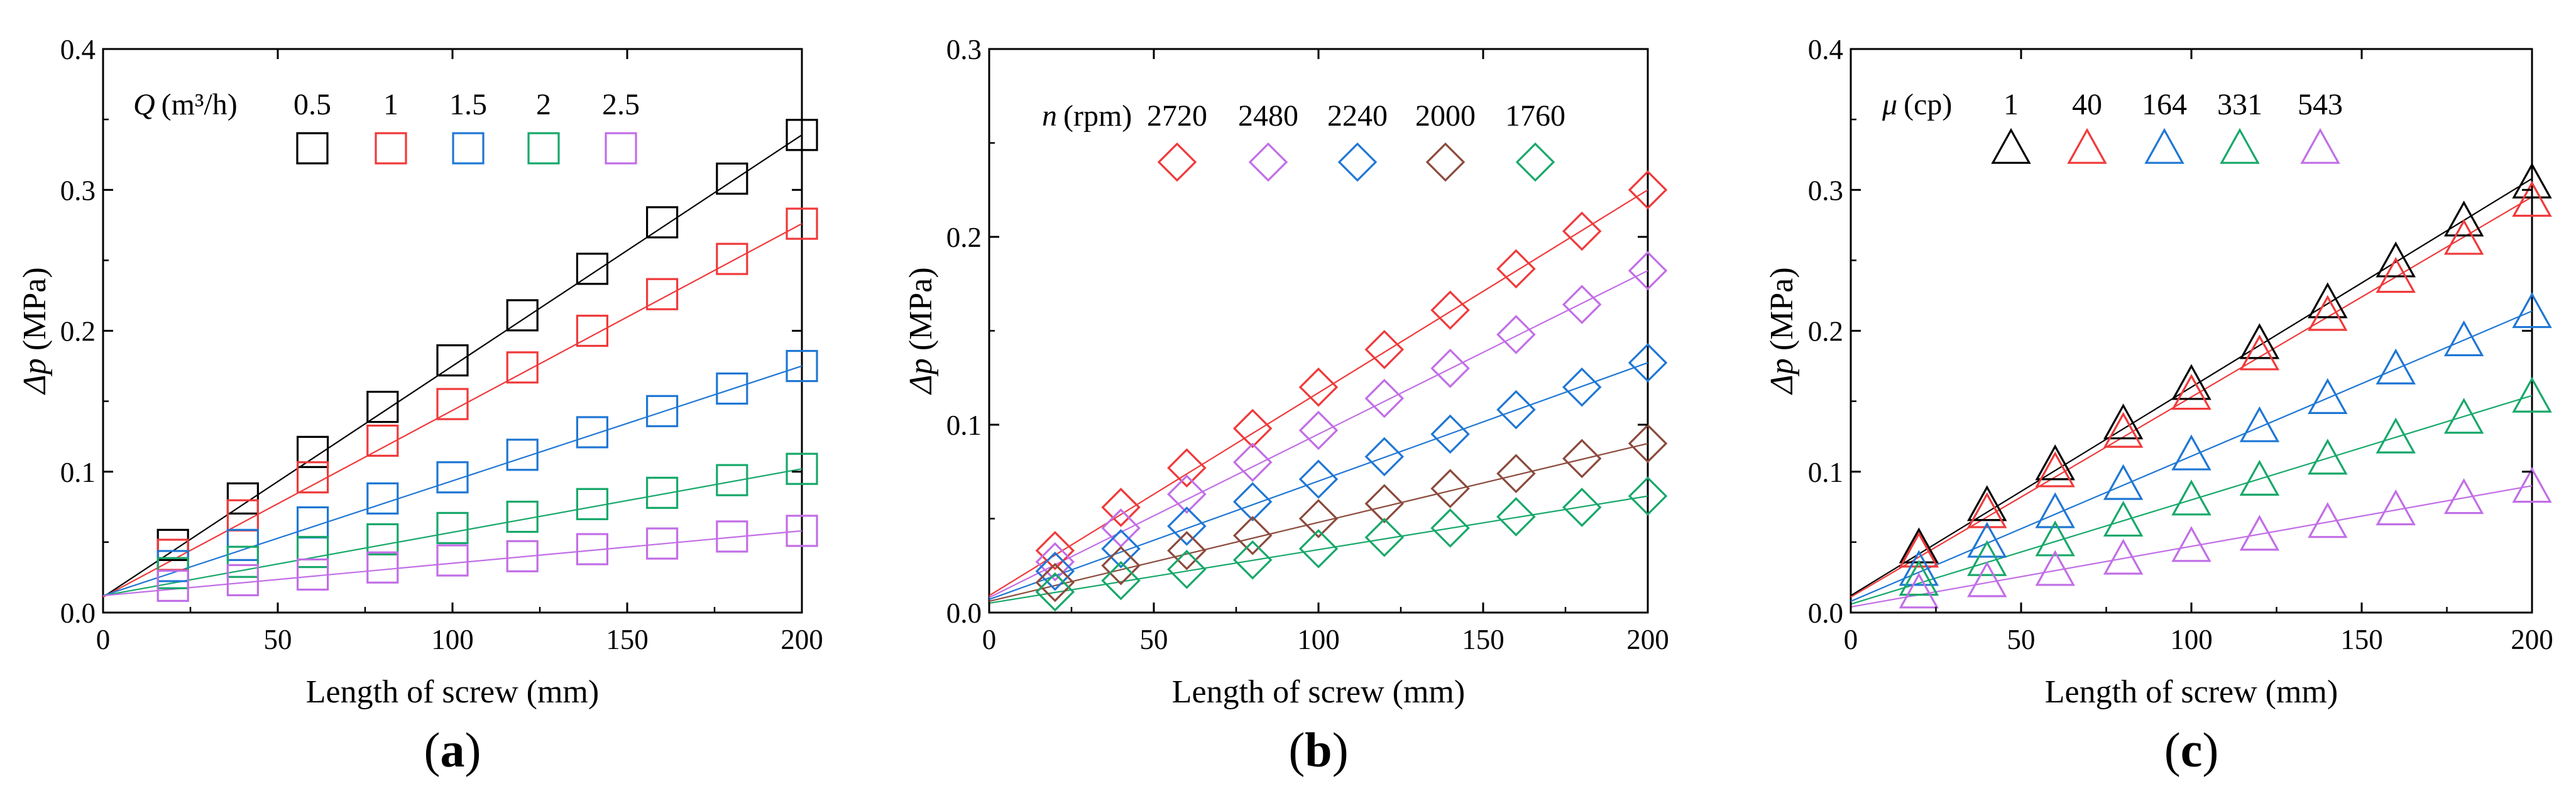 This screenshot has width=2576, height=791. What do you see at coordinates (1825, 613) in the screenshot?
I see `y-tick-label: 0.0` at bounding box center [1825, 613].